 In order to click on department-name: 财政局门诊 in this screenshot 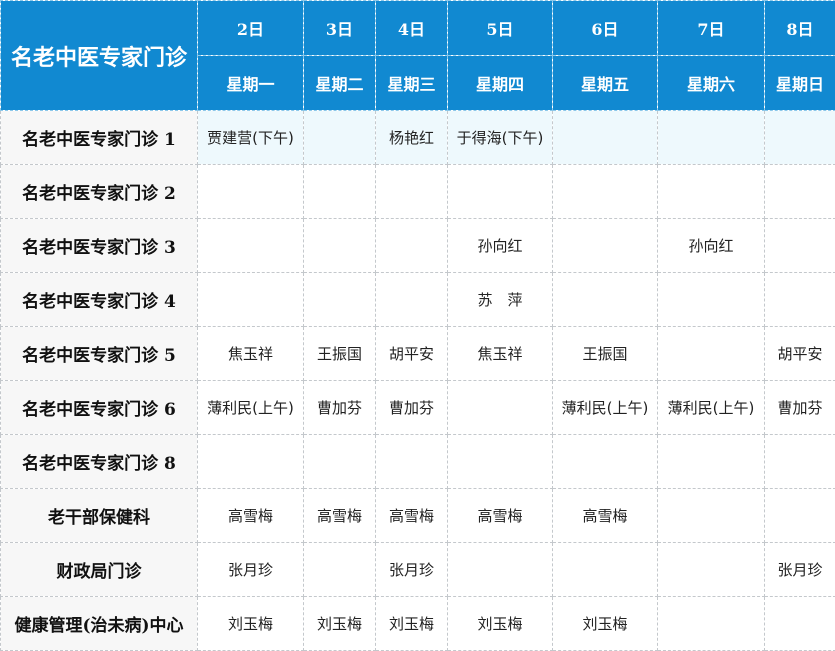, I will do `click(99, 570)`.